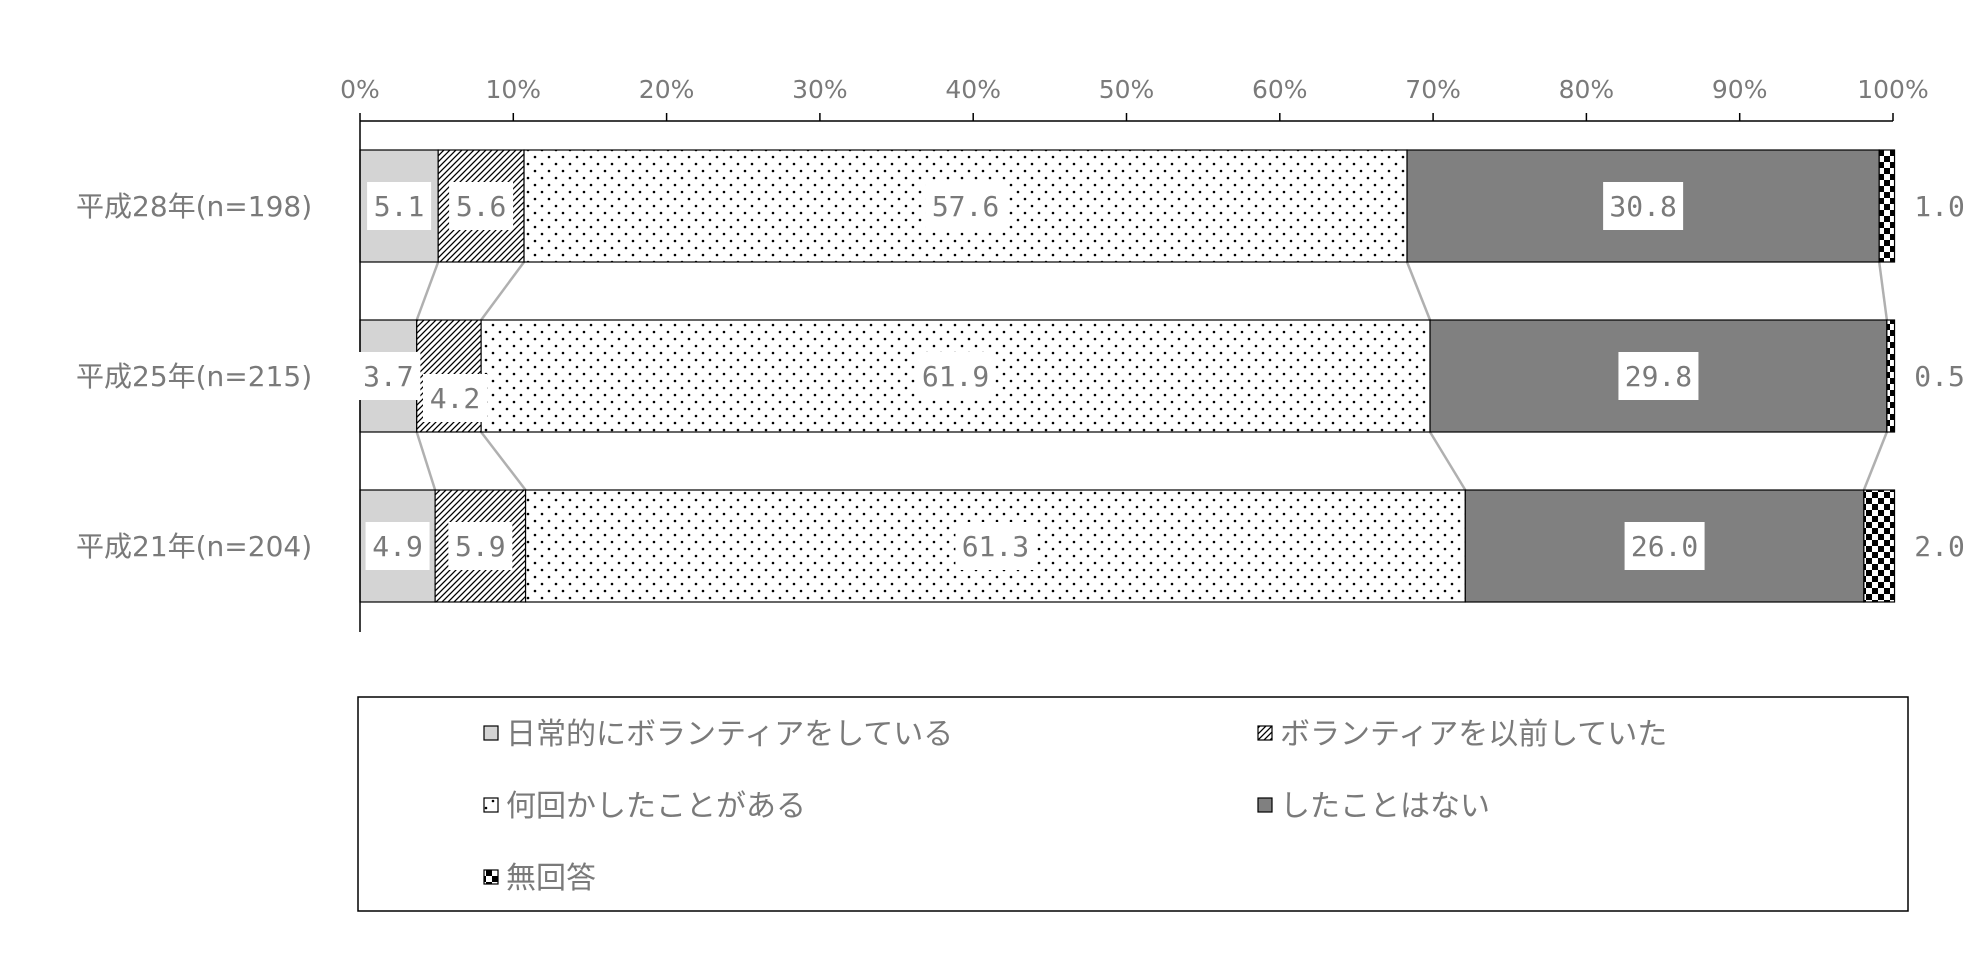  I want to click on data-label: 3.7, so click(388, 376).